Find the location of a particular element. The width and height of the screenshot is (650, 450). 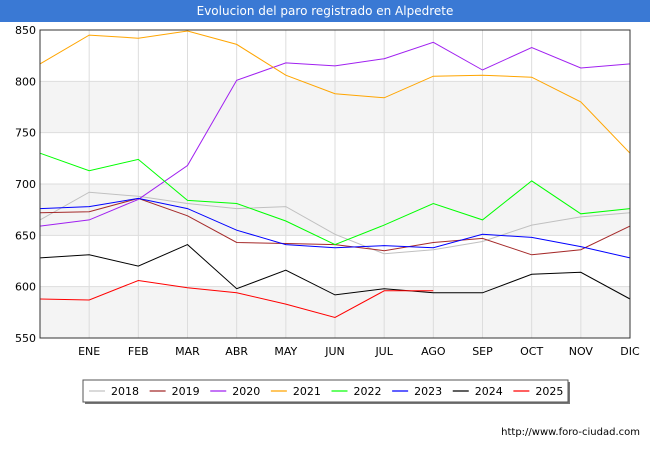

legend-label-2022: 2022 is located at coordinates (368, 391).